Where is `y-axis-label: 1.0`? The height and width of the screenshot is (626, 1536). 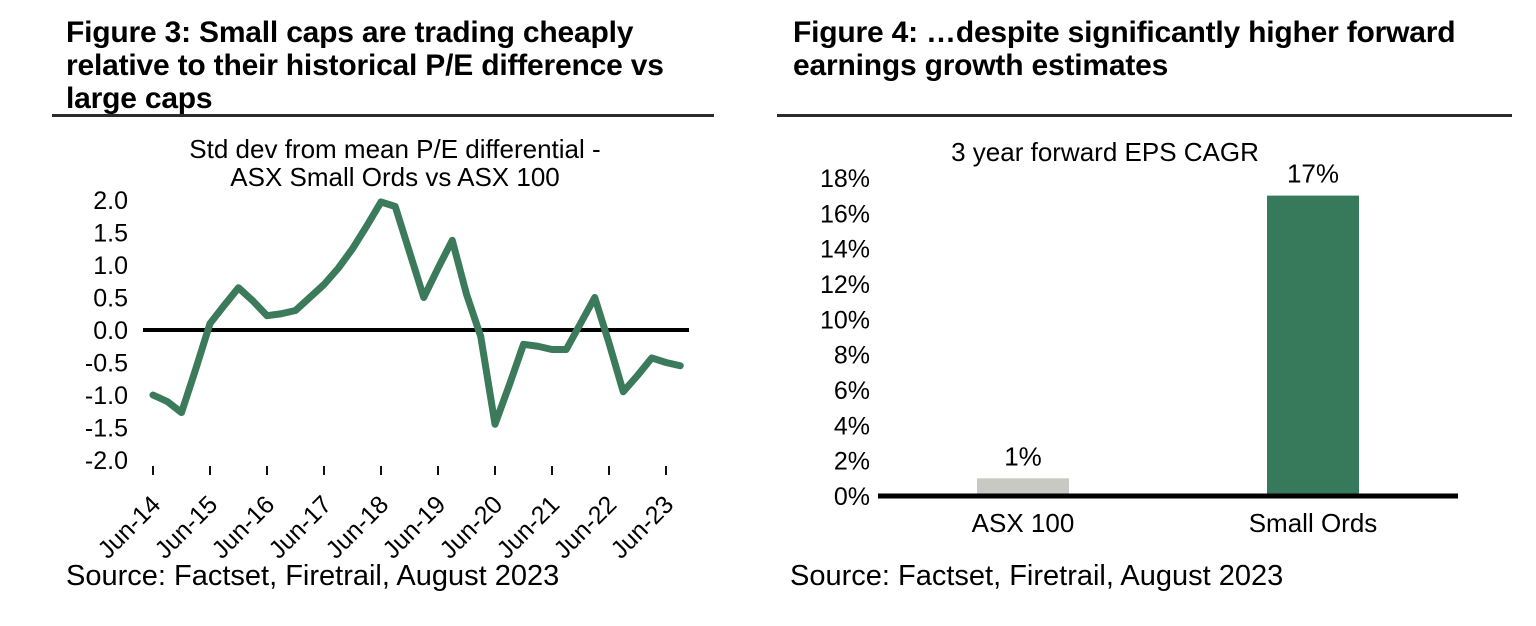 y-axis-label: 1.0 is located at coordinates (110, 266).